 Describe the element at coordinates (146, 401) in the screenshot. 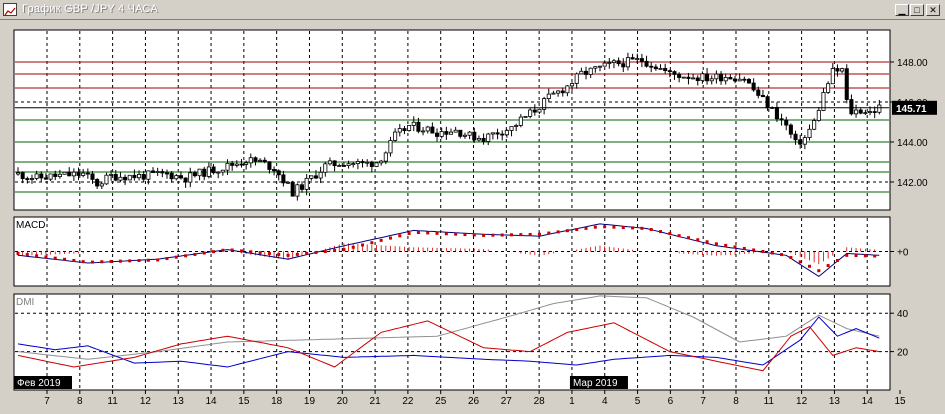

I see `time-tick-label: 12` at that location.